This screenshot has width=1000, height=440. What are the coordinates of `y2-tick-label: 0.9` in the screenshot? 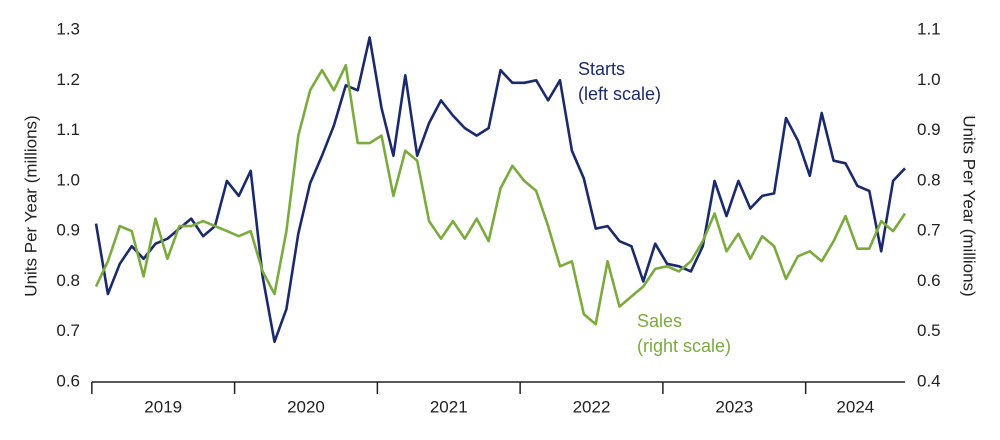 It's located at (929, 129).